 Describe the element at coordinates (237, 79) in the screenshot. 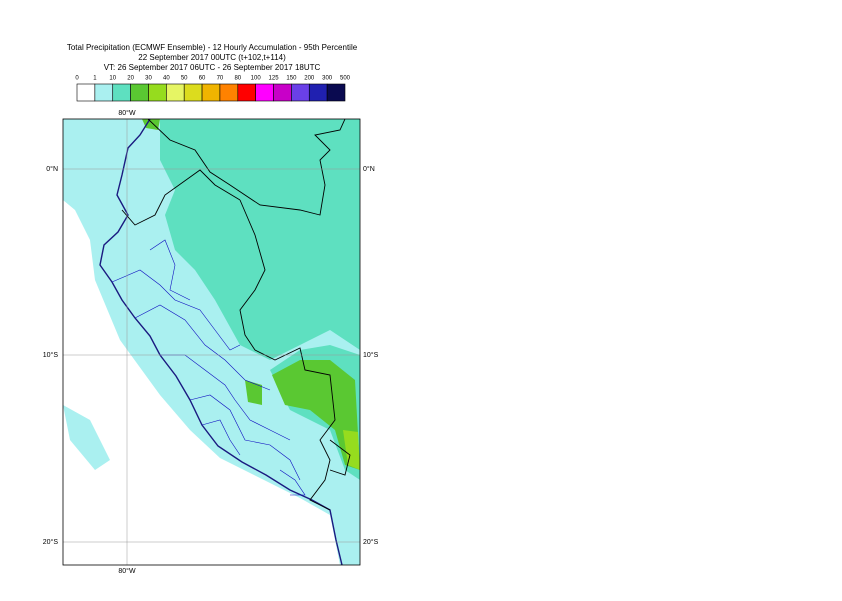

I see `legend-label: 80` at that location.